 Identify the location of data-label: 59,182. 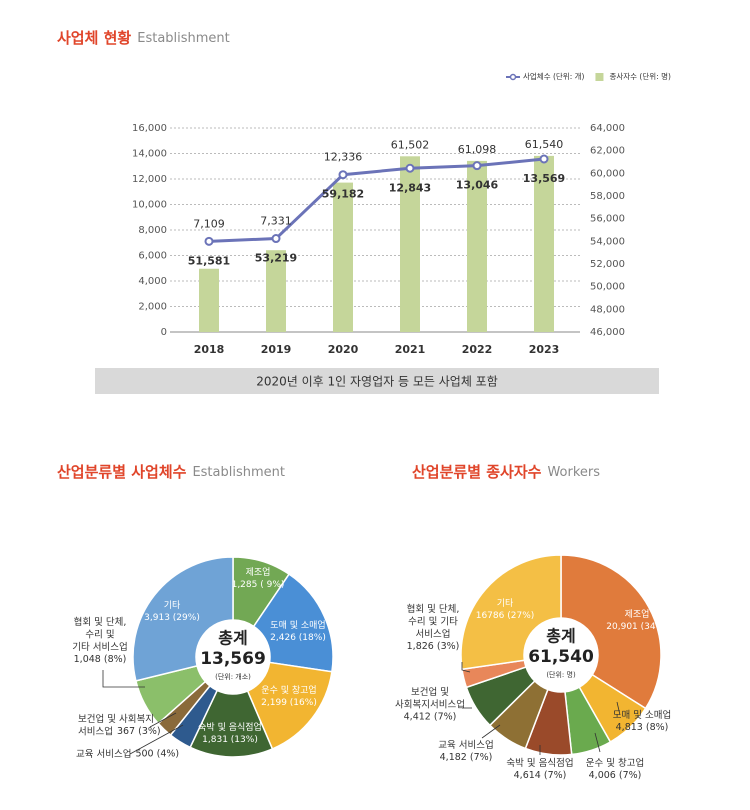
(343, 194).